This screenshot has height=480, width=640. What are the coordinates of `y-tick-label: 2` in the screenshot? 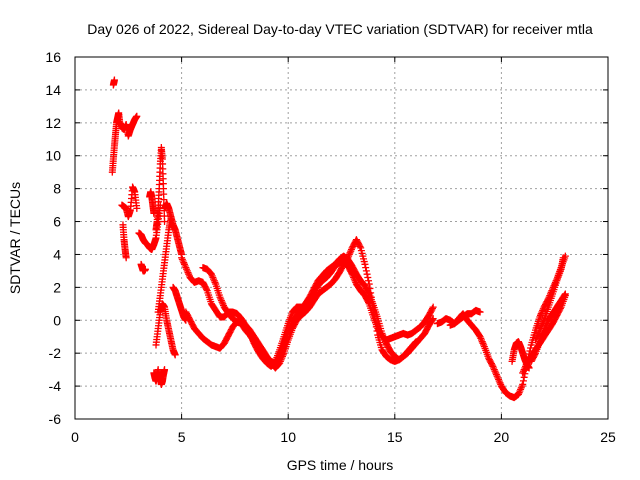 It's located at (57, 287).